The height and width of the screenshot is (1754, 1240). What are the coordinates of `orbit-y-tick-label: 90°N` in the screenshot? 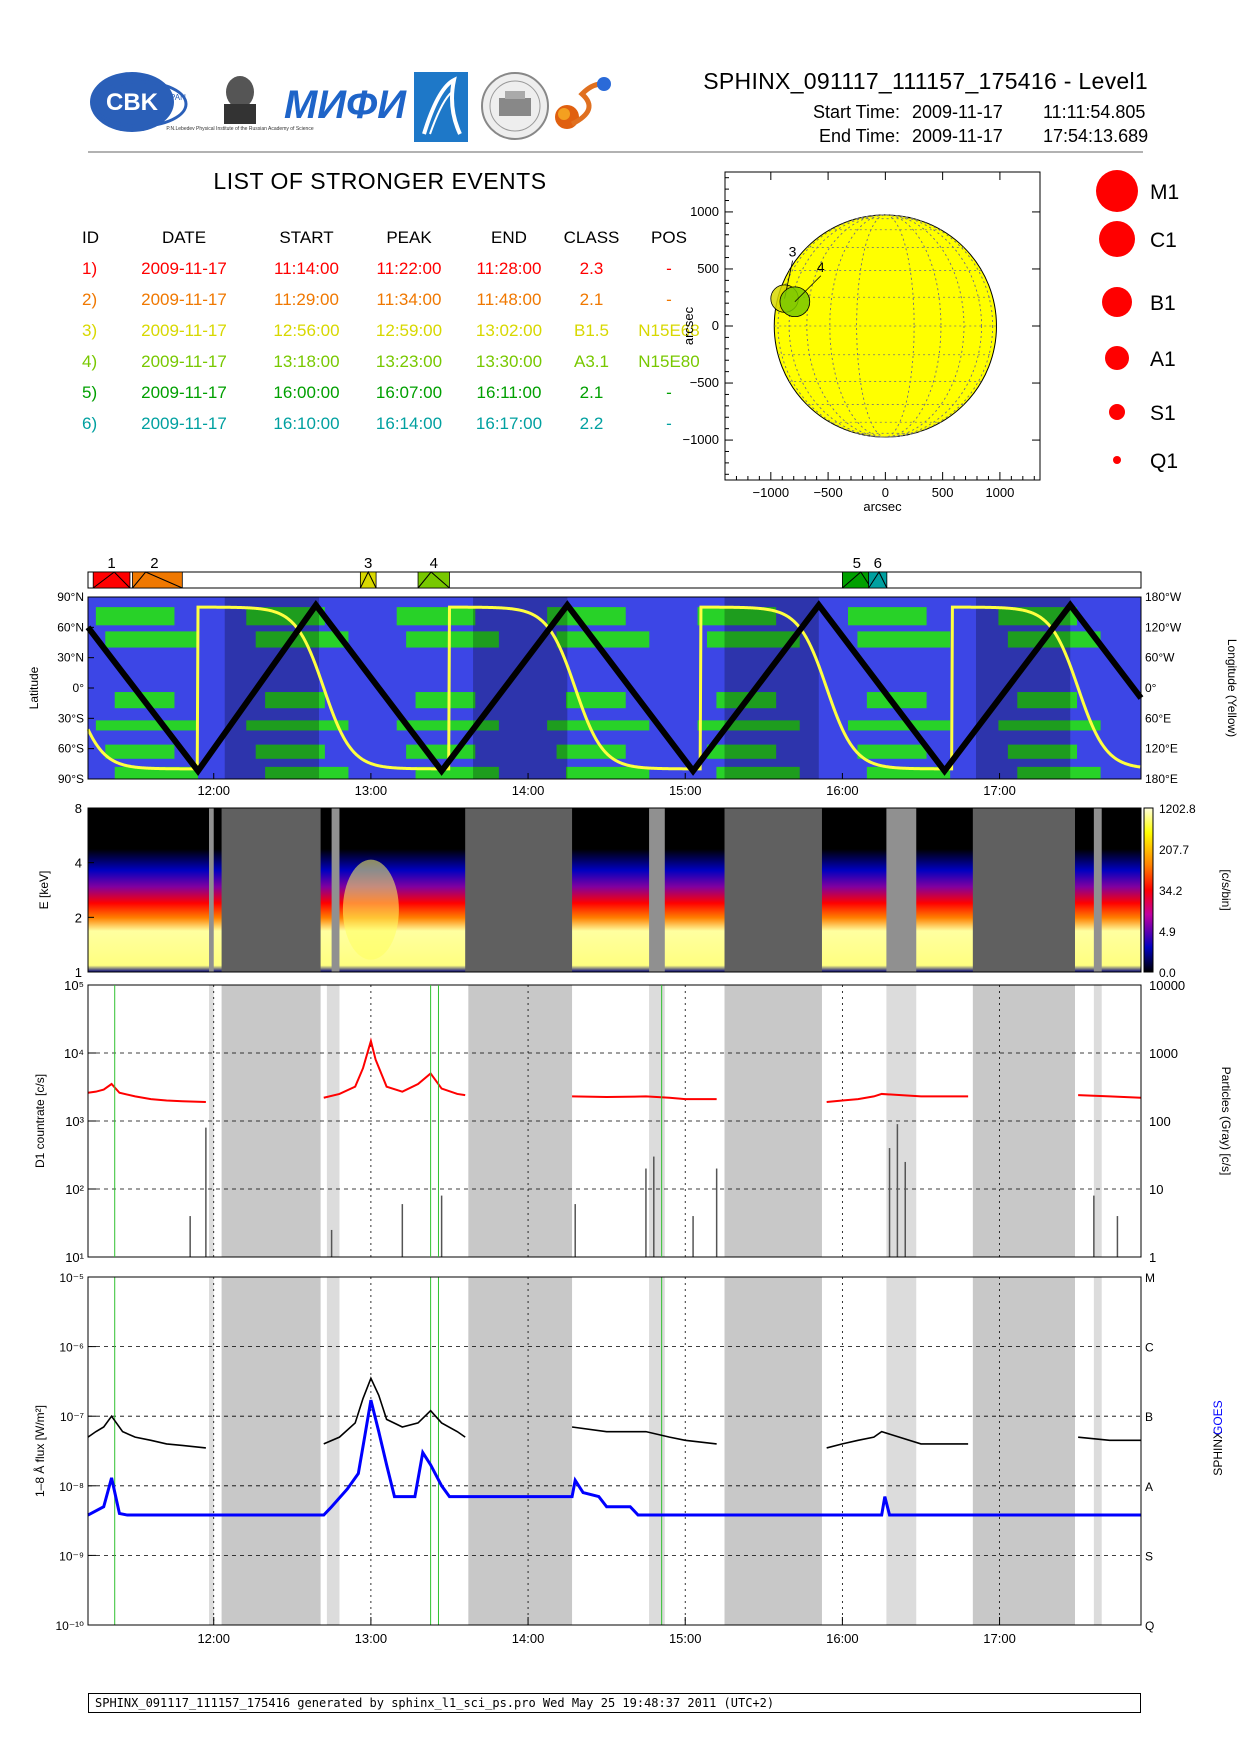 It's located at (70, 597).